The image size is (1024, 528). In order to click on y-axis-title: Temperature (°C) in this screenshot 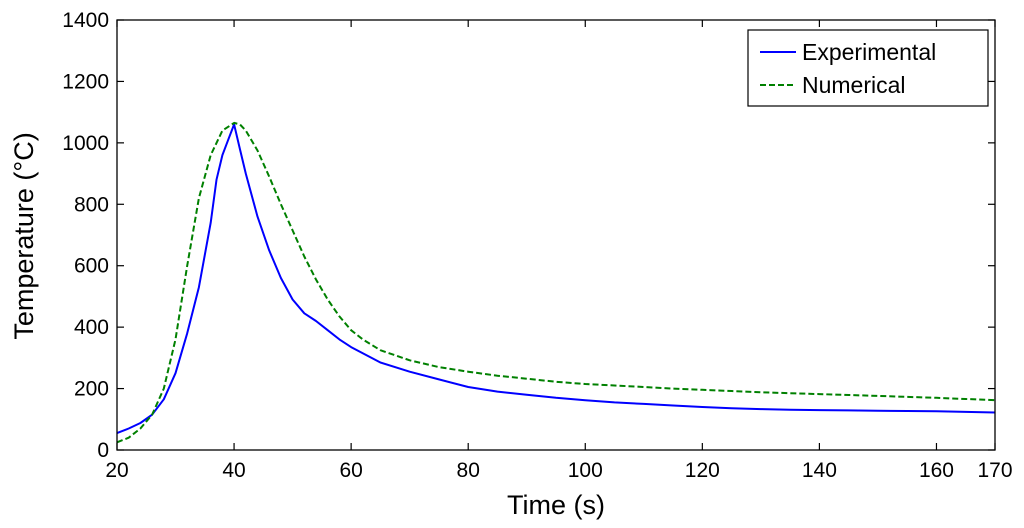, I will do `click(24, 235)`.